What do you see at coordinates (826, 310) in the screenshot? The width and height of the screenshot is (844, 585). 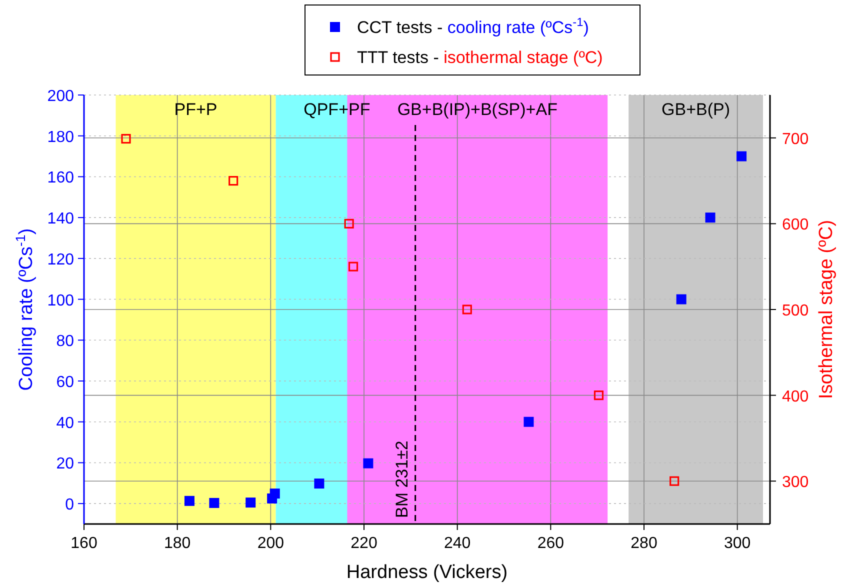 I see `y2-axis-title: Isothermal stage (ºC)` at bounding box center [826, 310].